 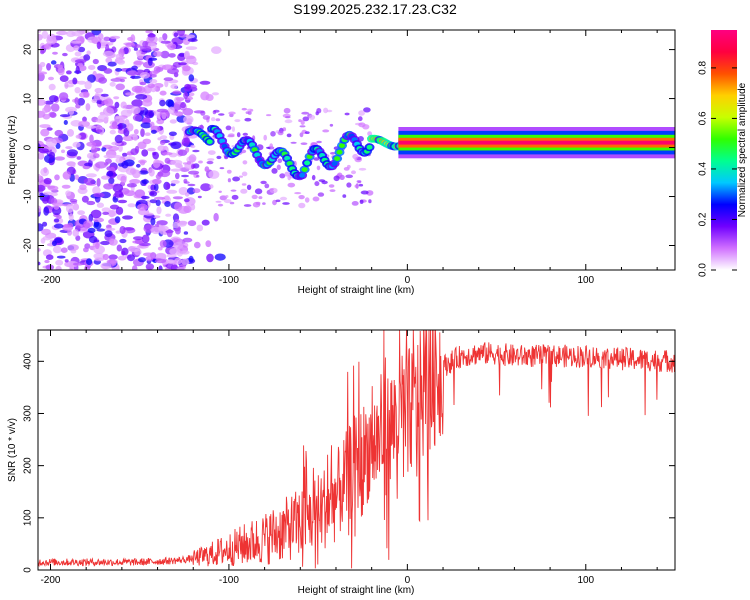 I want to click on spectrogram-y-label: Frequency (Hz), so click(x=12, y=150).